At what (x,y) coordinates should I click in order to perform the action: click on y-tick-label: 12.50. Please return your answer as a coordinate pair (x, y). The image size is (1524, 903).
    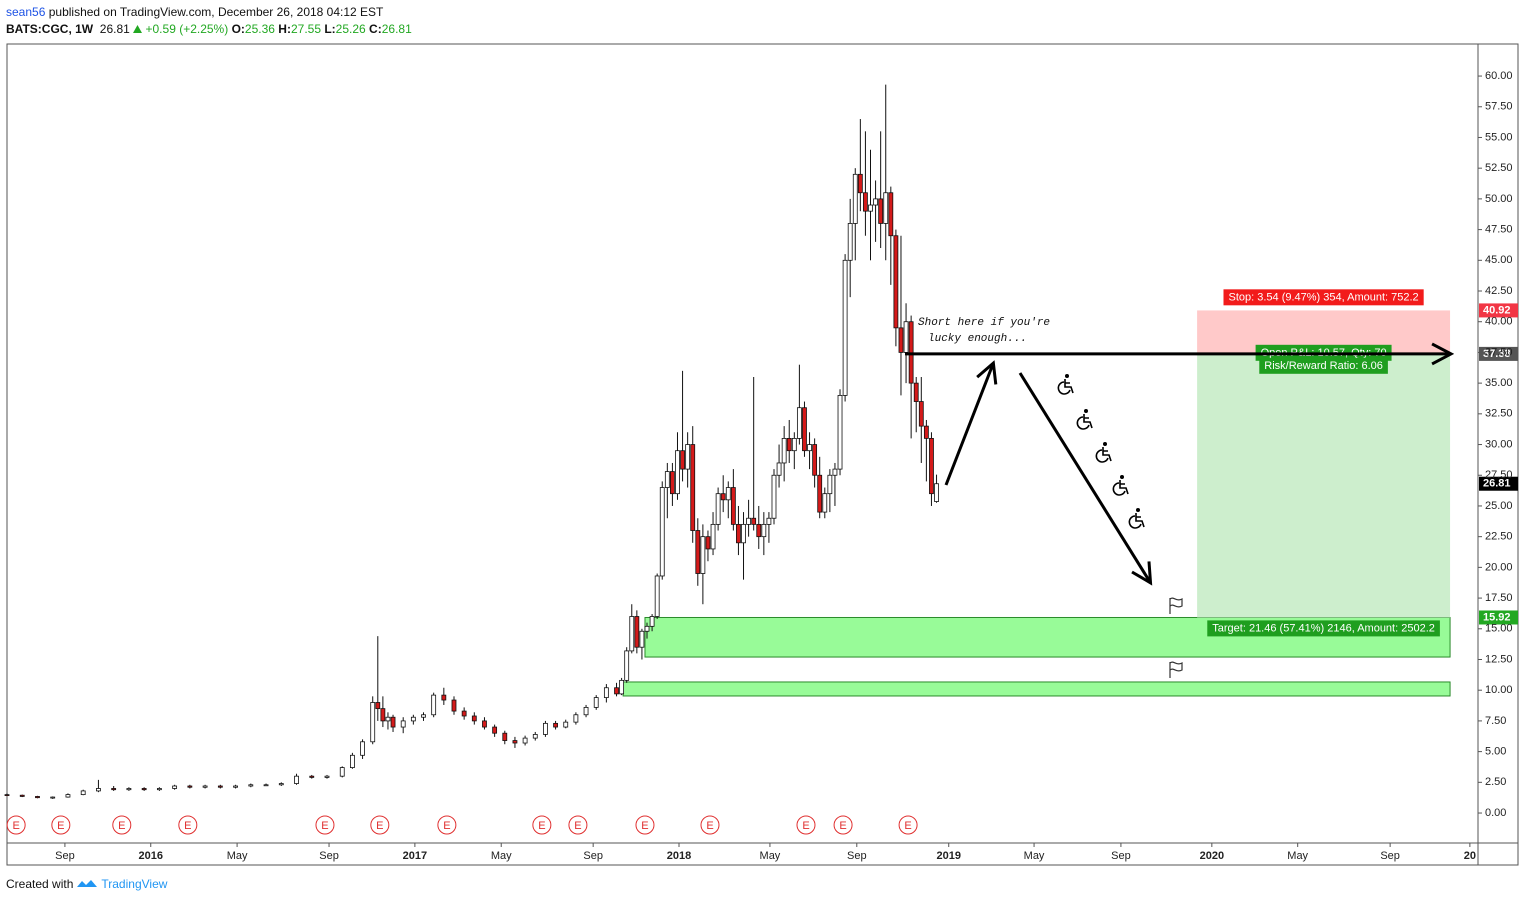
    Looking at the image, I should click on (1499, 659).